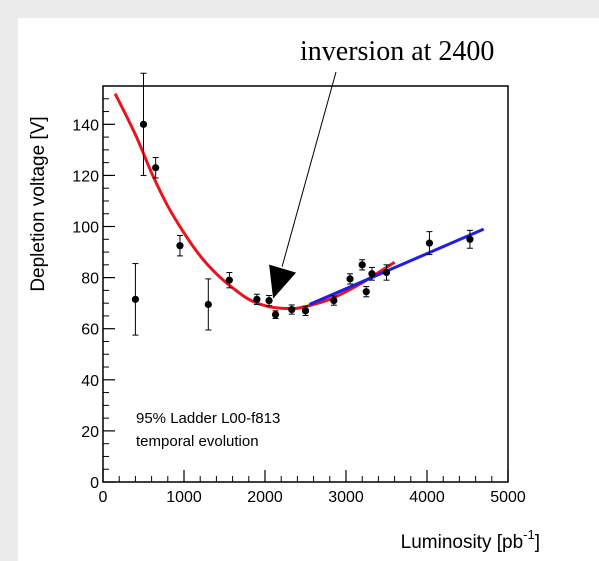 The height and width of the screenshot is (561, 599). I want to click on x-tick-label: 2000, so click(265, 497).